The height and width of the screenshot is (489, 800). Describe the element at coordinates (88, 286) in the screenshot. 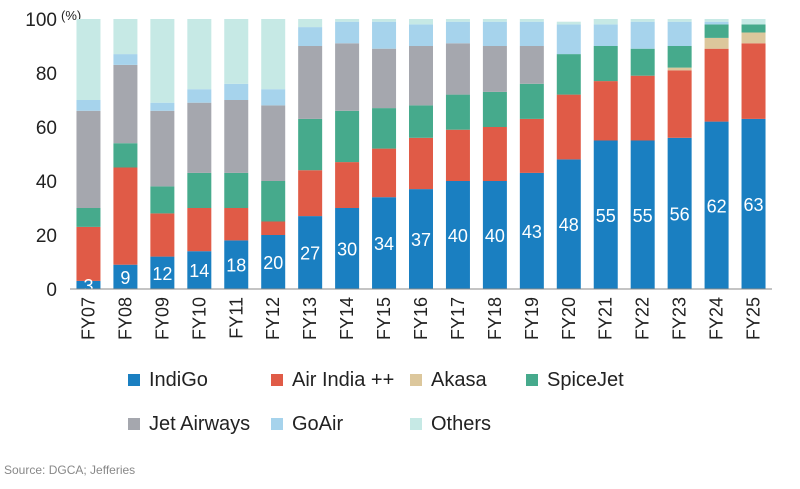

I see `bar-value-label: 3` at that location.